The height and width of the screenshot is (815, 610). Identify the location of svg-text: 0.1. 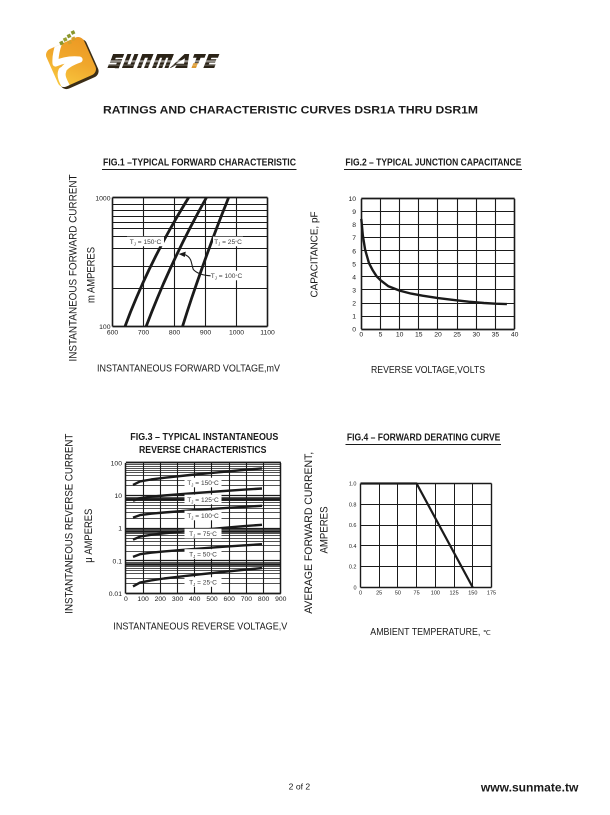
(118, 561).